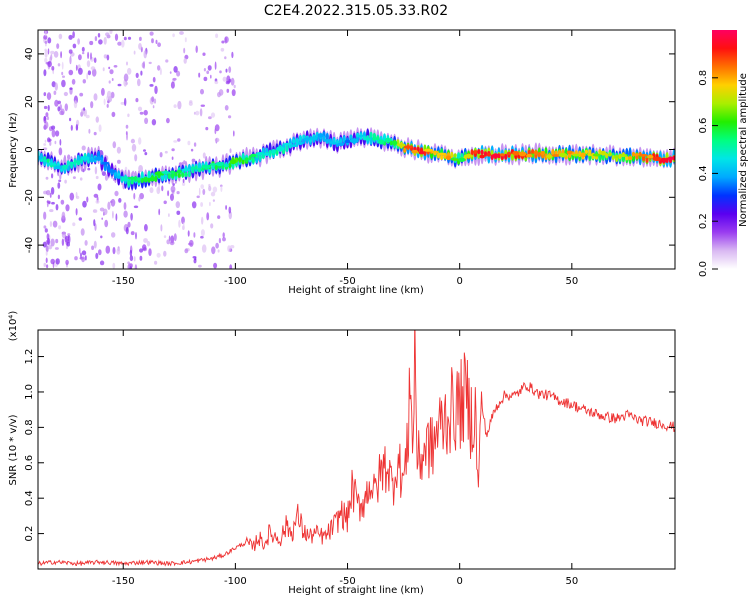  I want to click on chart-title: C2E4.2022.315.05.33.R02, so click(356, 11).